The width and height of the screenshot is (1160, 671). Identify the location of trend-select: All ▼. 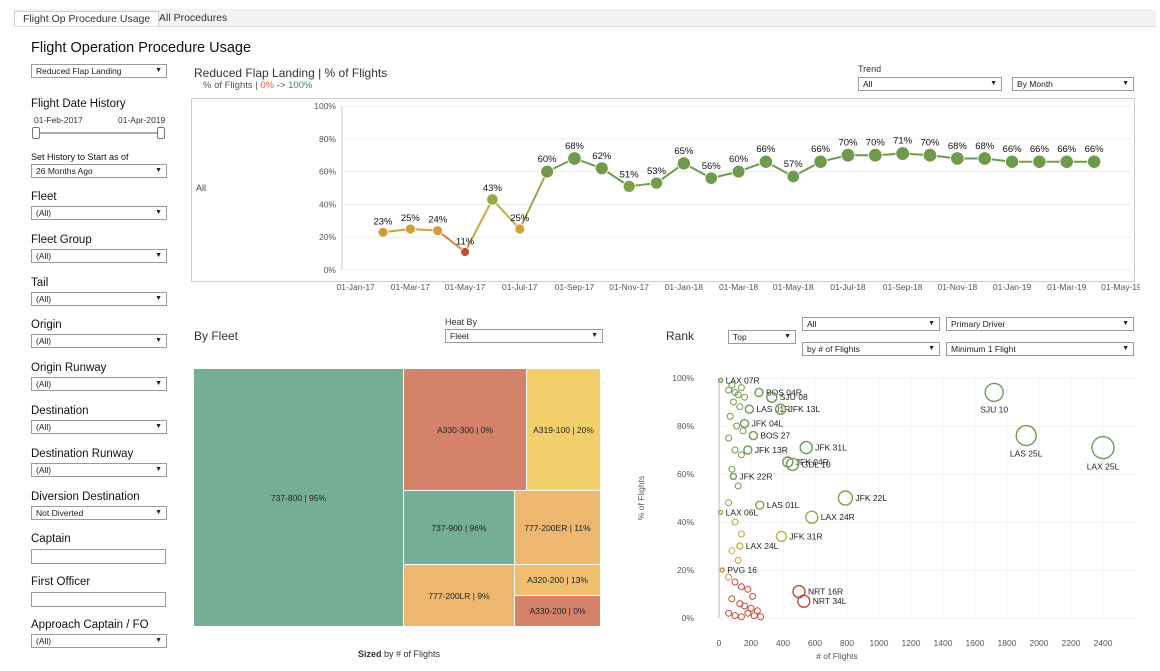
(930, 84).